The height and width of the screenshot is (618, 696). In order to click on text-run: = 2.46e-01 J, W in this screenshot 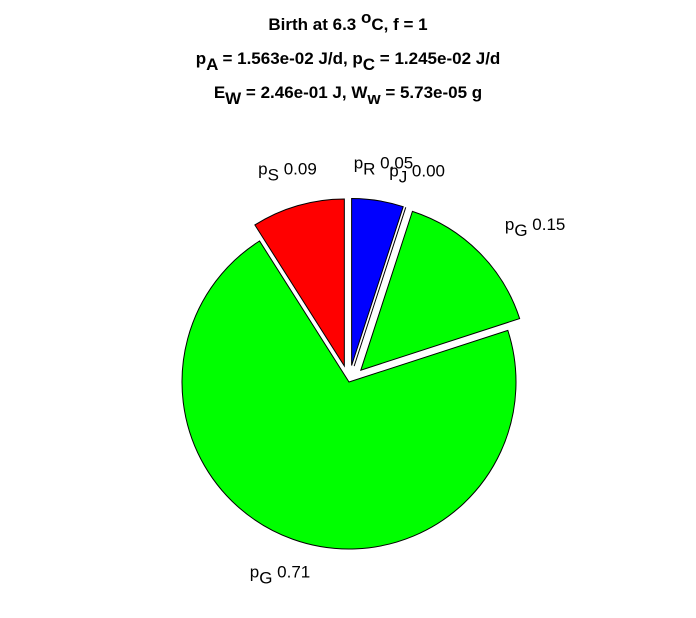, I will do `click(304, 92)`.